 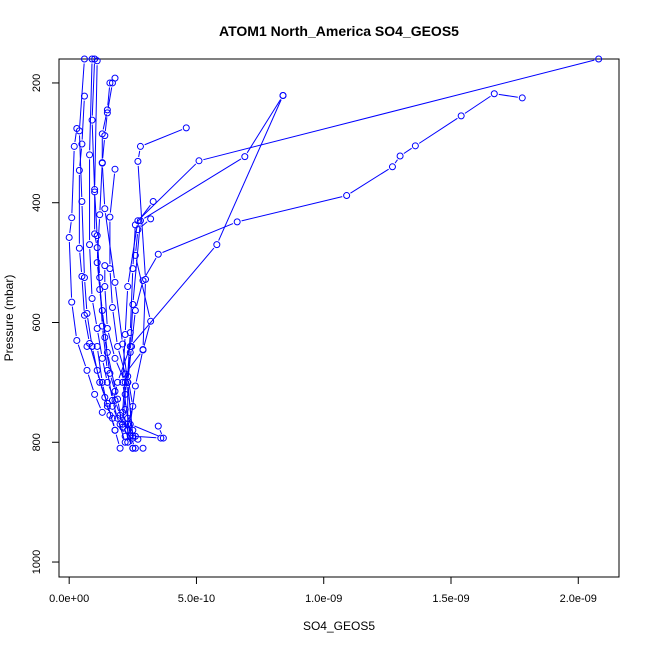 What do you see at coordinates (9, 318) in the screenshot?
I see `y-axis-label: Pressure (mbar)` at bounding box center [9, 318].